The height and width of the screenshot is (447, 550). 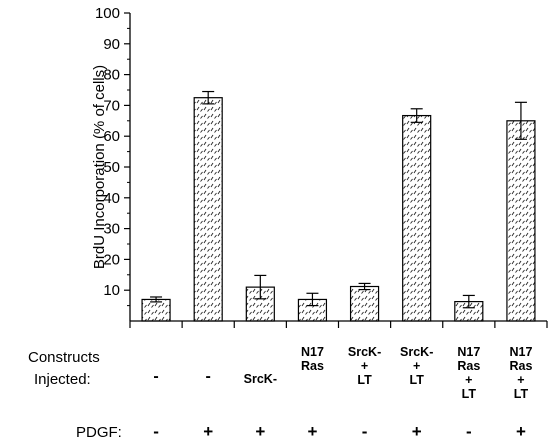 I want to click on y-tick-label: 10, so click(x=111, y=290).